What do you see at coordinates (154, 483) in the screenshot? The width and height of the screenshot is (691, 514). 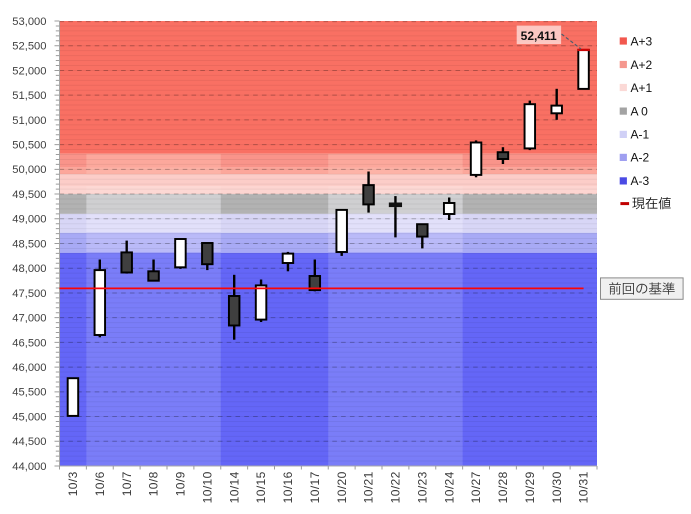 I see `svg-text: 10/8` at bounding box center [154, 483].